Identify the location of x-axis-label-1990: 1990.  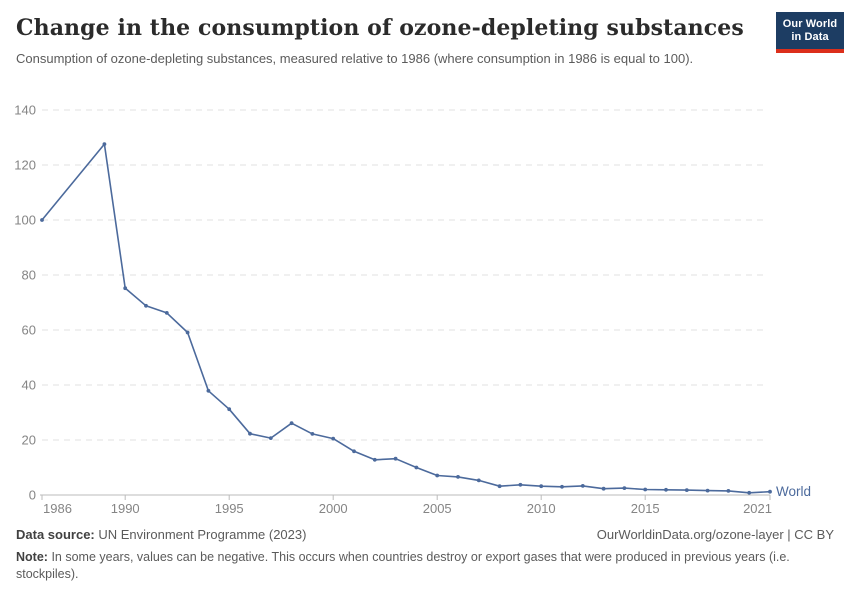
(125, 508).